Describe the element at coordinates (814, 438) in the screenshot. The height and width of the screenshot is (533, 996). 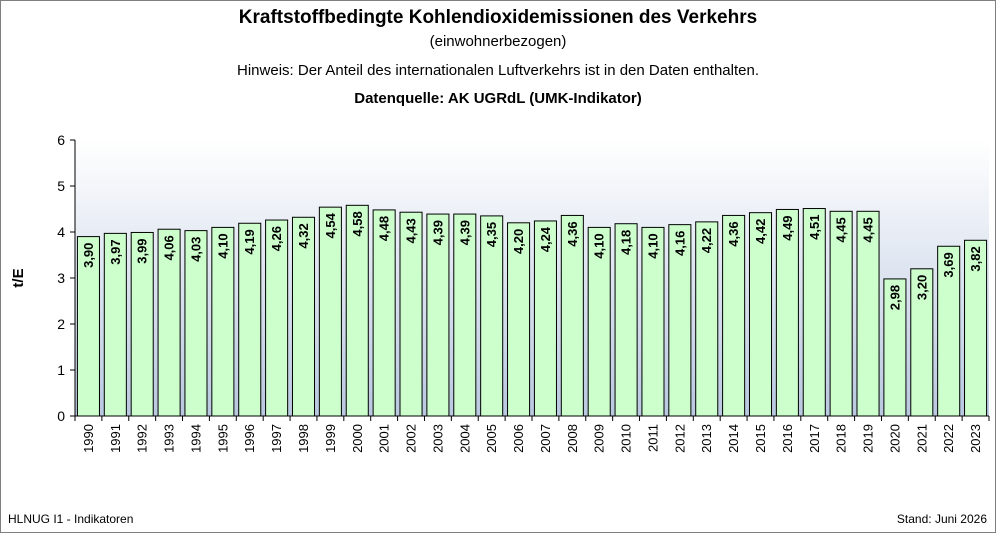
I see `x-tick-label: 2017` at that location.